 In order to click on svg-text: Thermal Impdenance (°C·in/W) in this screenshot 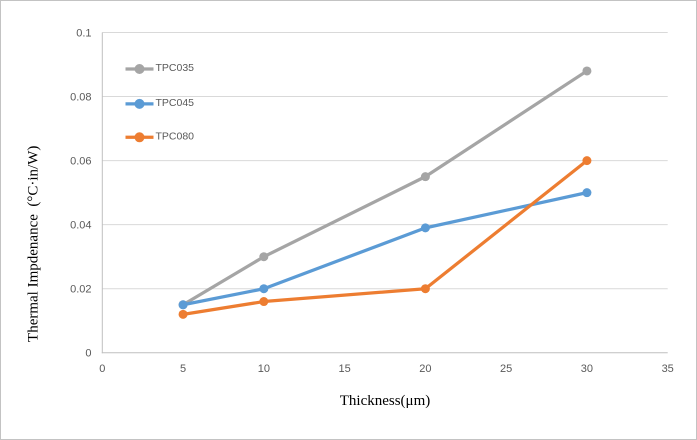, I will do `click(34, 244)`.